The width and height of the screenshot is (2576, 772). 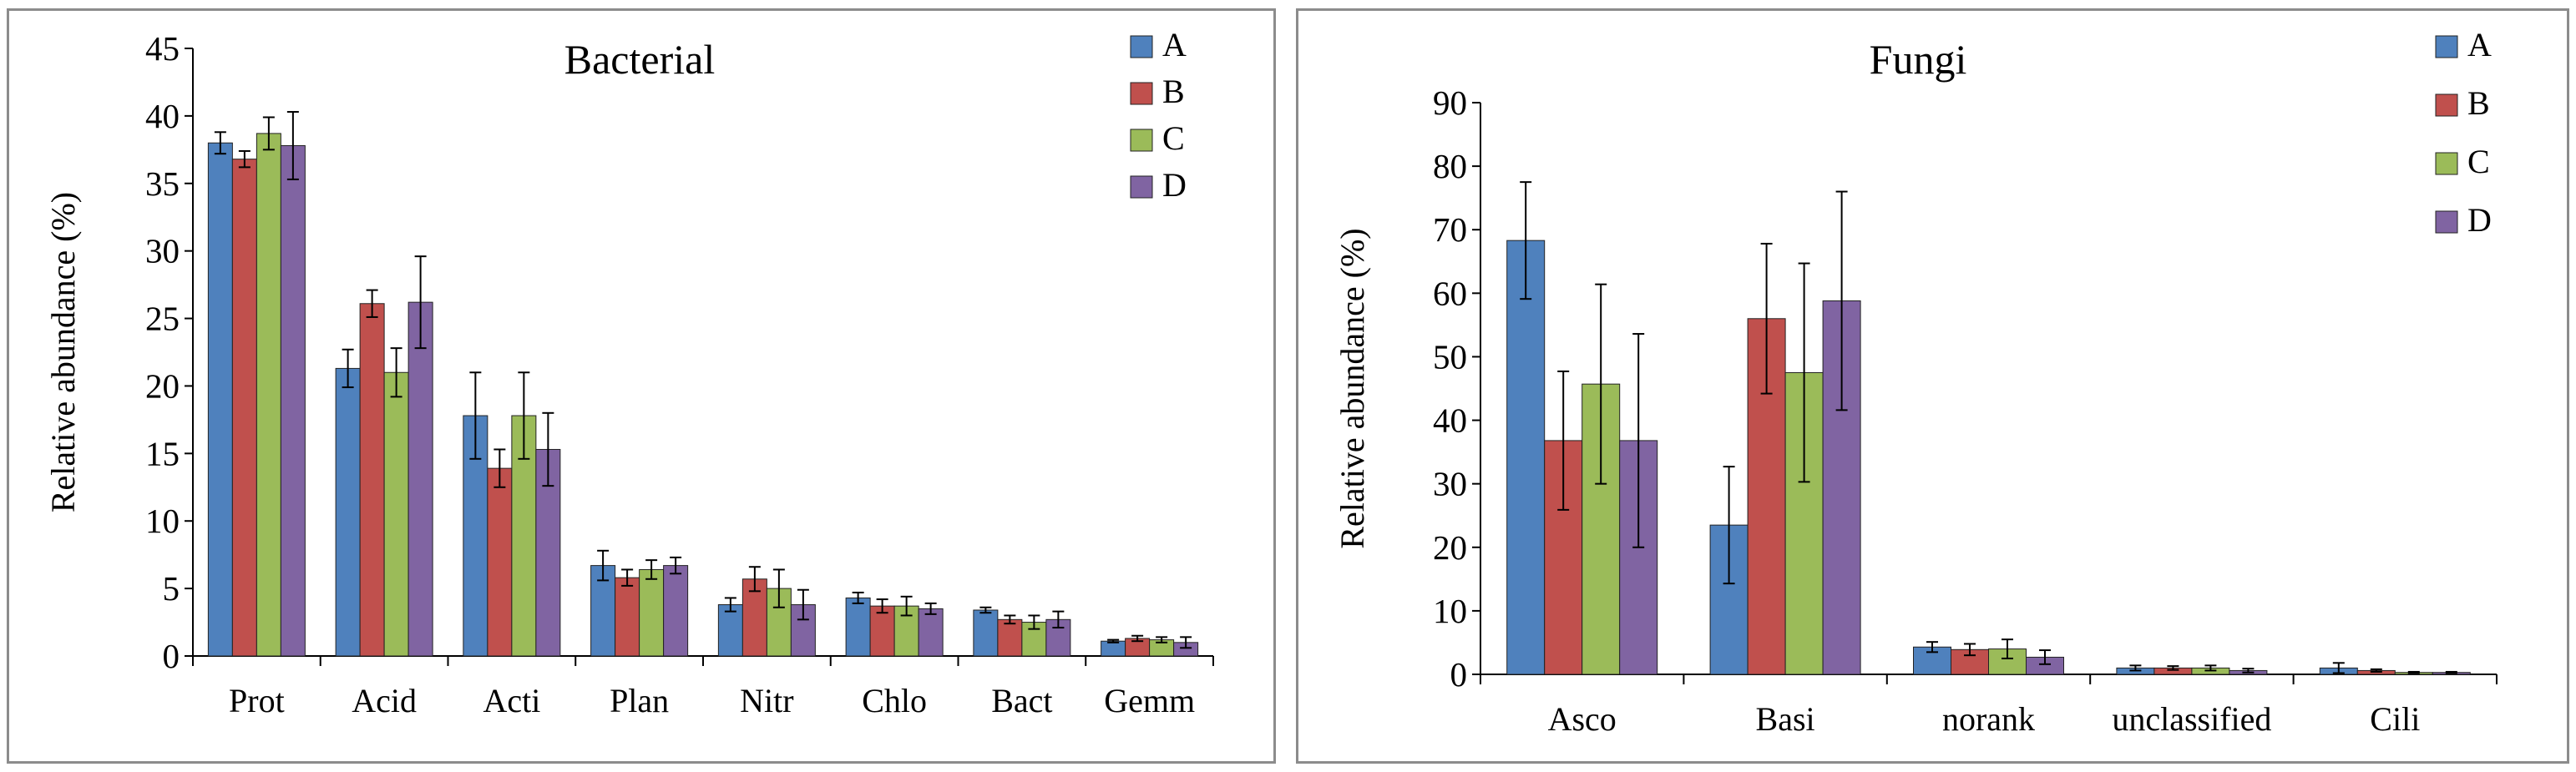 I want to click on x-tick-label: Acid, so click(x=384, y=700).